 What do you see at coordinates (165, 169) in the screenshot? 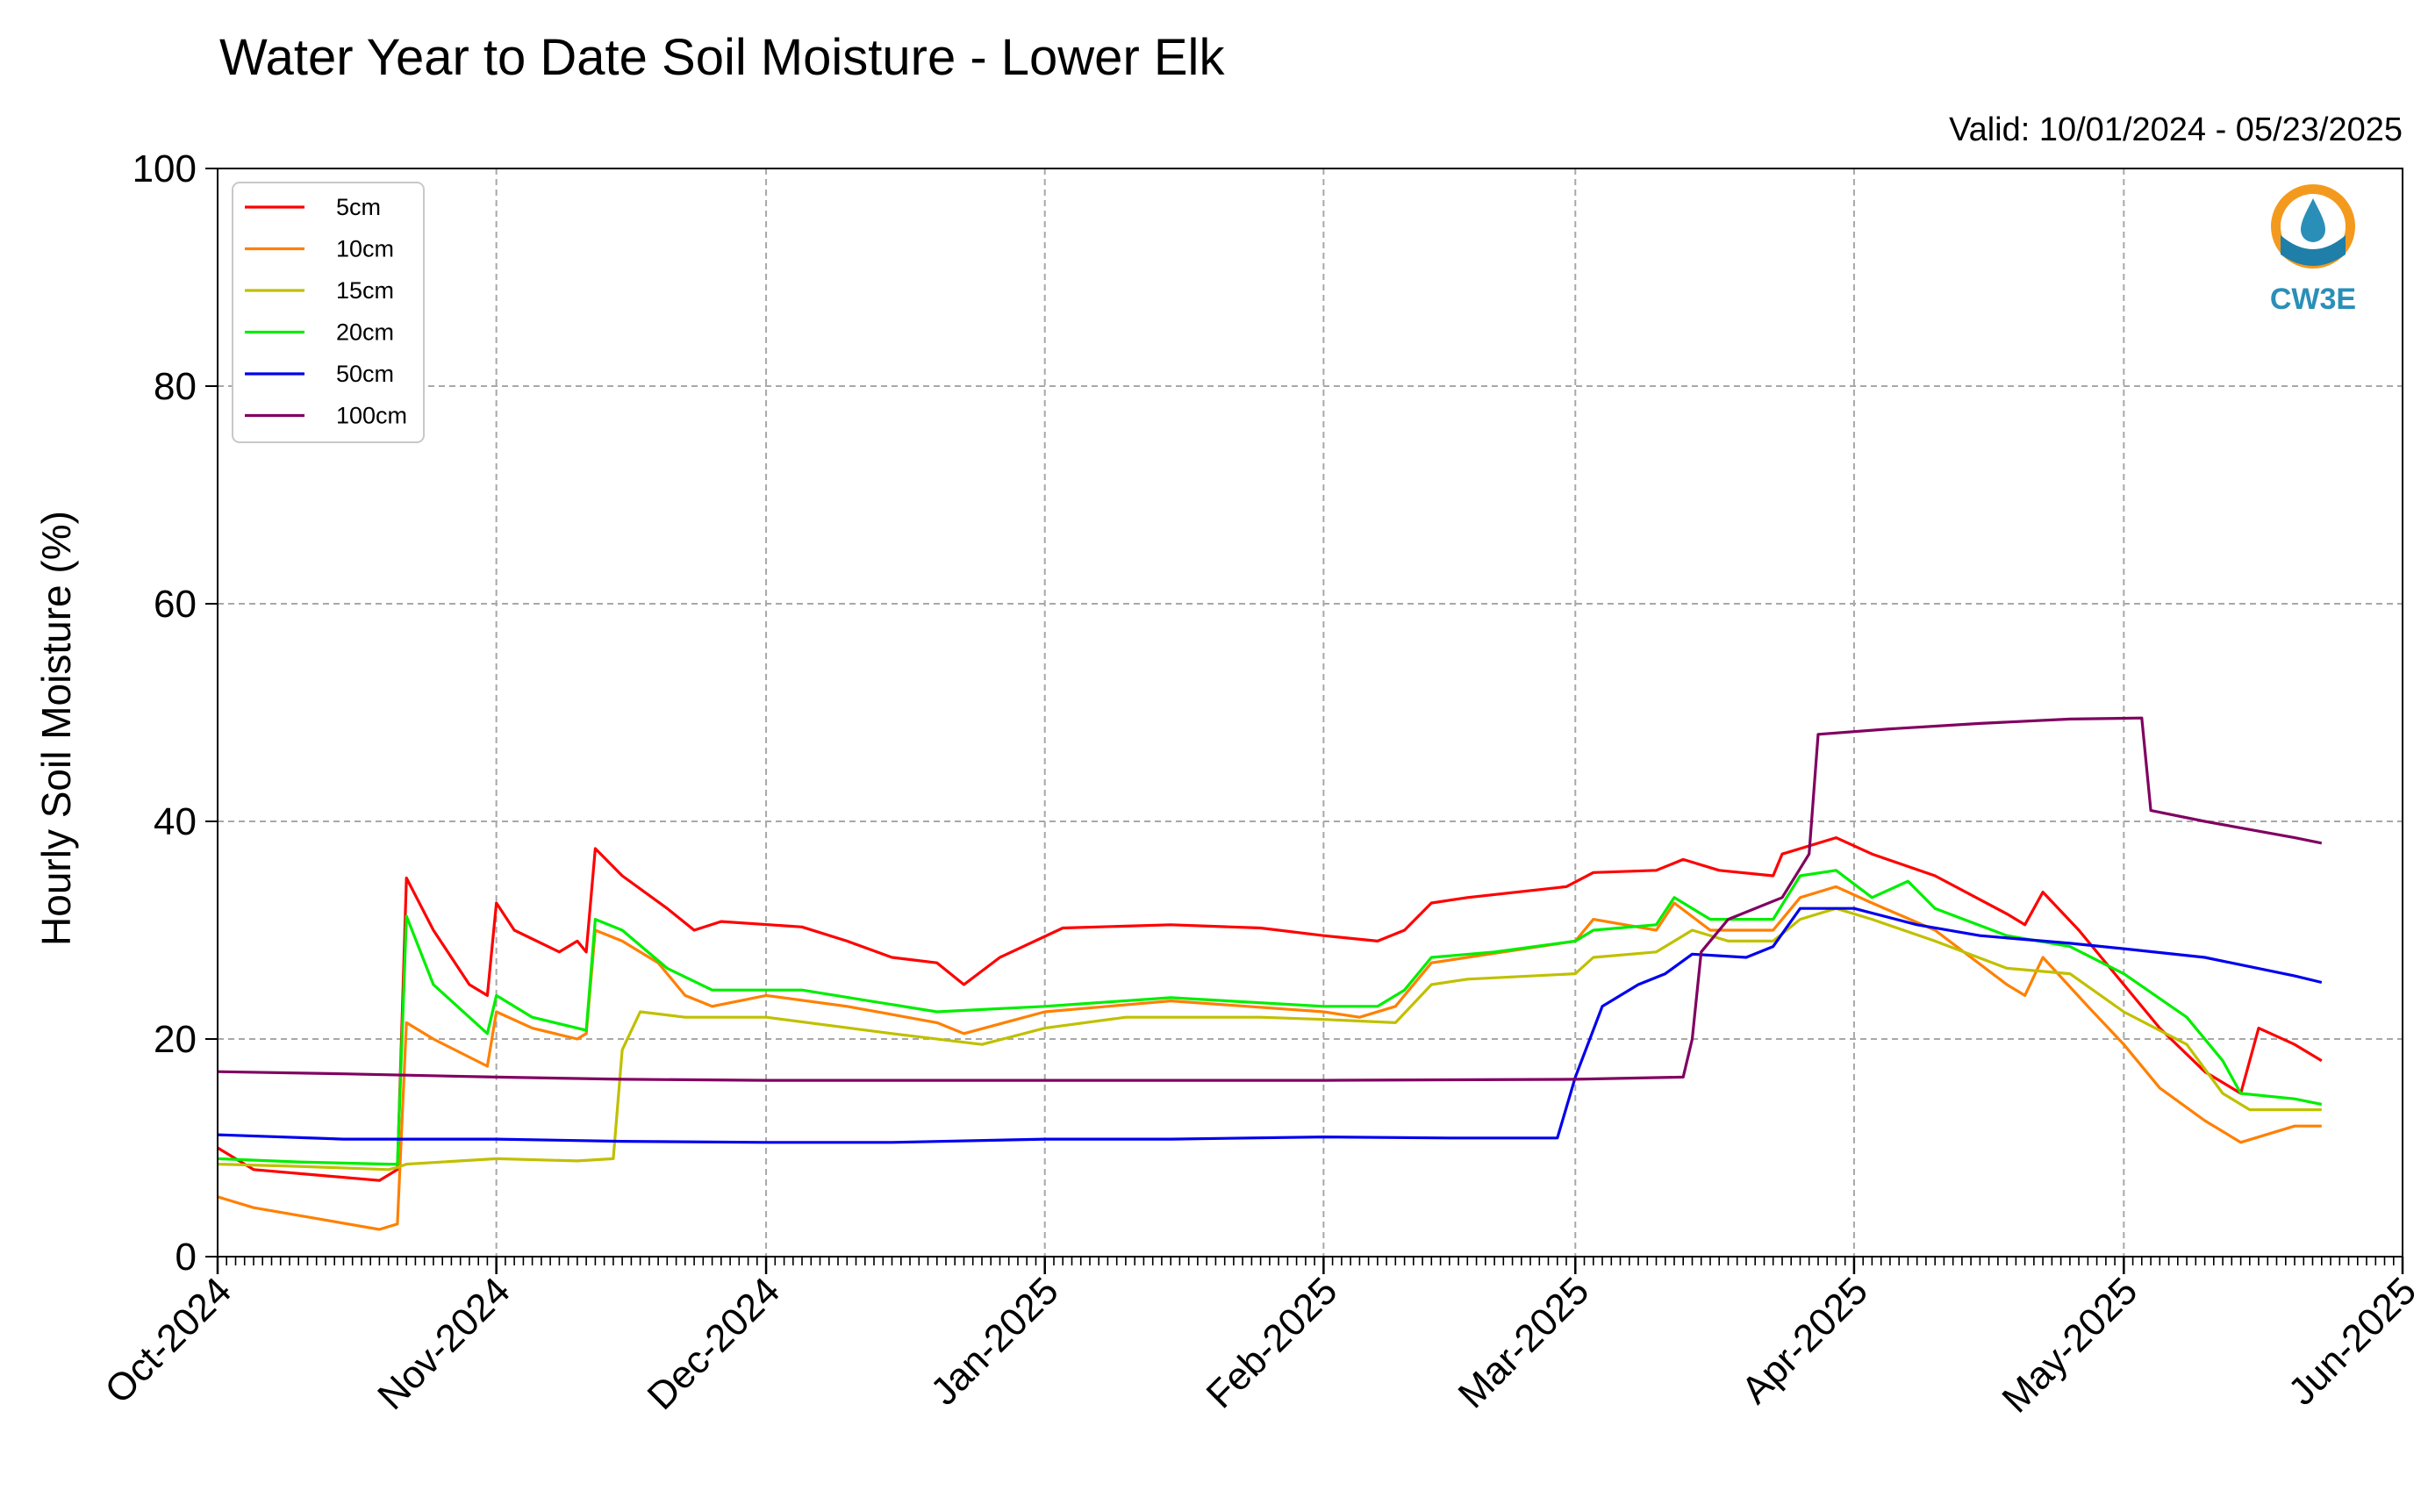
I see `y-tick-label: 100` at bounding box center [165, 169].